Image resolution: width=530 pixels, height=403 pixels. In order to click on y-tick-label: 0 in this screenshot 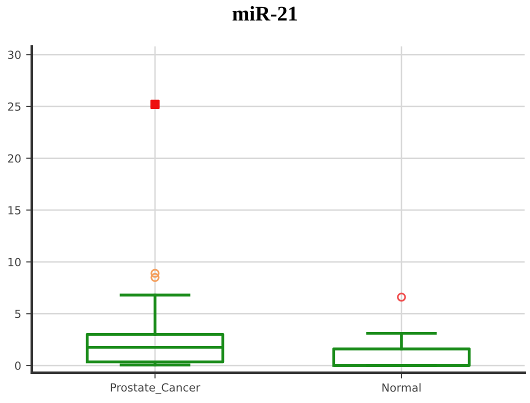, I will do `click(18, 365)`.